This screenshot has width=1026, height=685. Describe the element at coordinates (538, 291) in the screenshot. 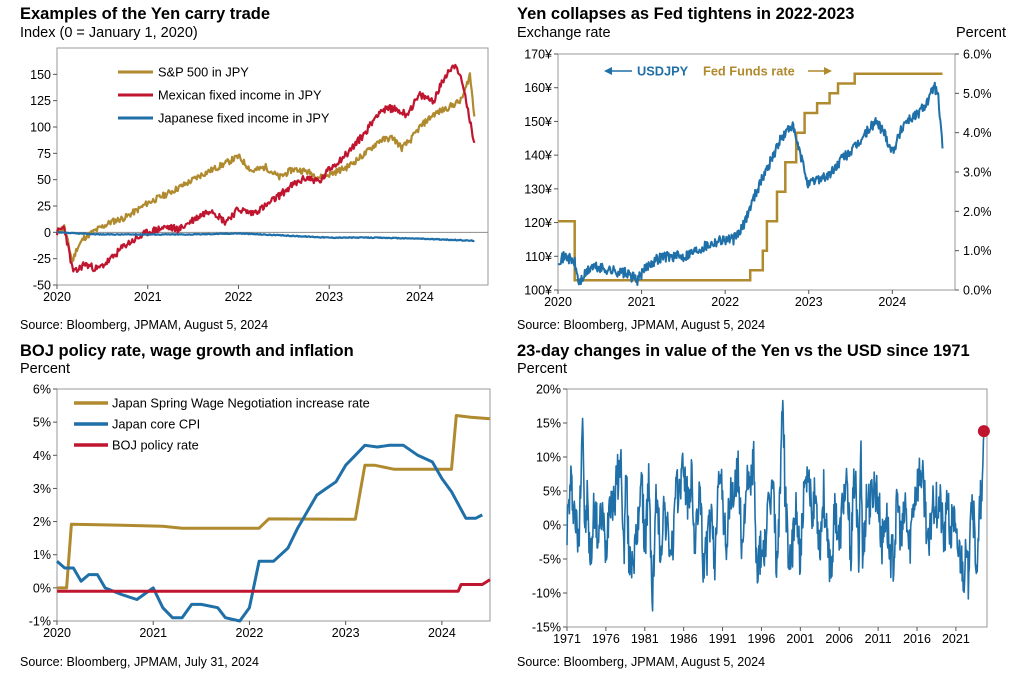

I see `y-tick-label: 100¥` at that location.